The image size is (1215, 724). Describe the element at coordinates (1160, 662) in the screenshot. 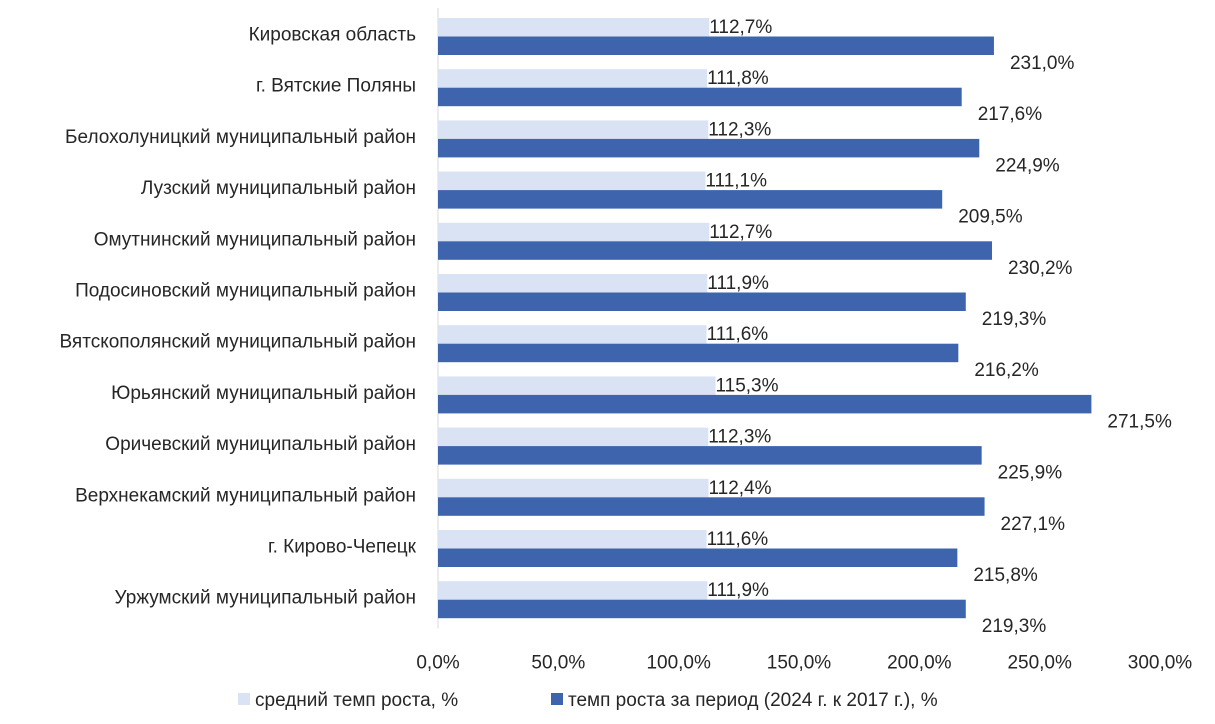

I see `x-tick-label: 300,0%` at that location.